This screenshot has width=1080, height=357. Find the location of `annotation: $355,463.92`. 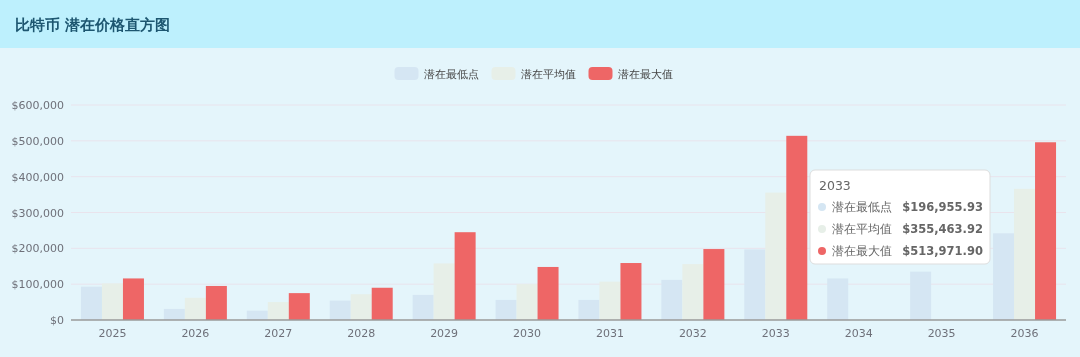

annotation: $355,463.92 is located at coordinates (942, 229).